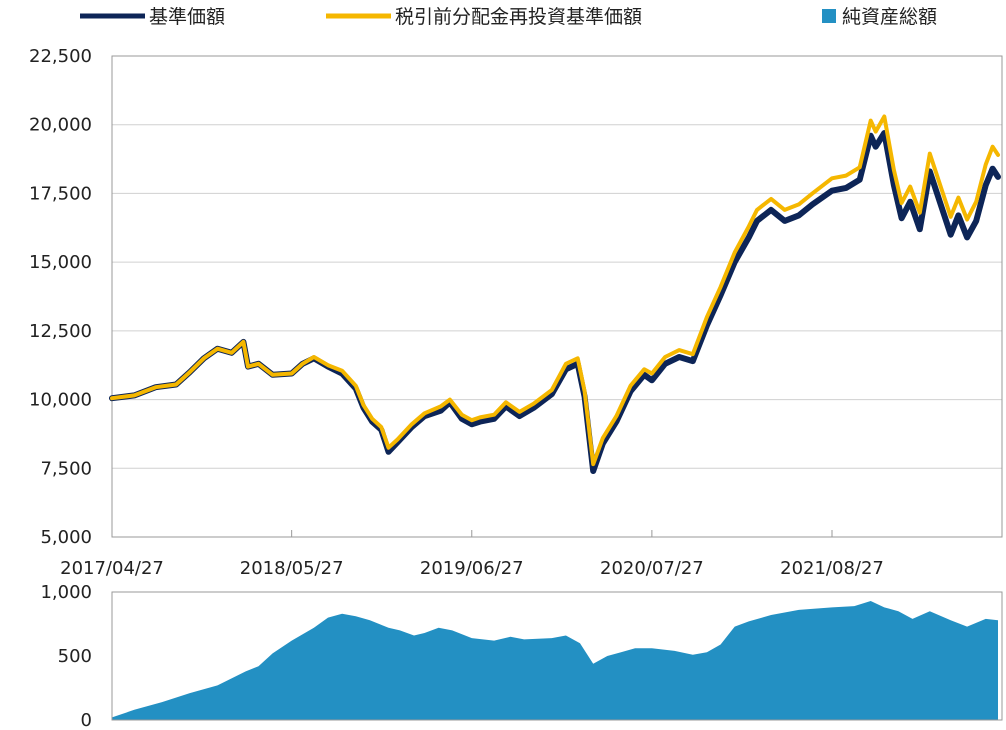 The image size is (1006, 730). I want to click on legend-item-net-assets: 純資産総額, so click(879, 17).